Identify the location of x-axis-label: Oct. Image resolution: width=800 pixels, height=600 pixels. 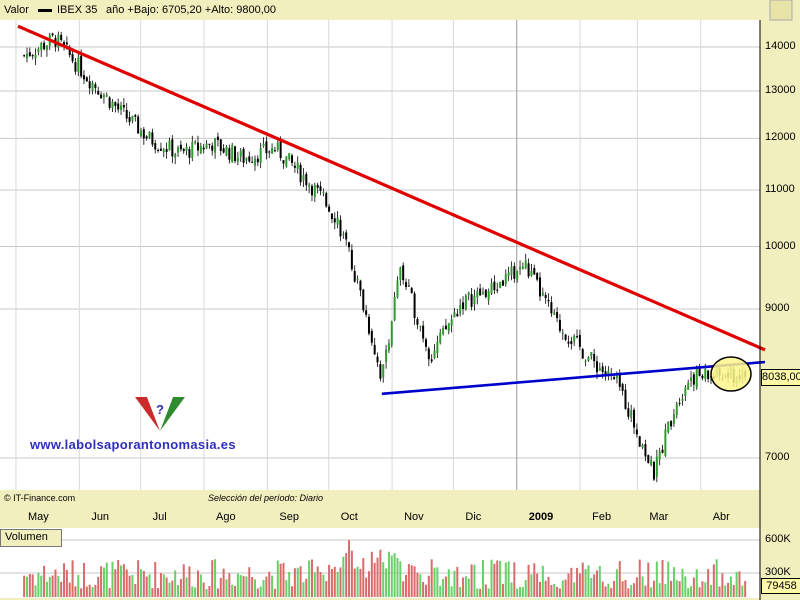
(349, 517).